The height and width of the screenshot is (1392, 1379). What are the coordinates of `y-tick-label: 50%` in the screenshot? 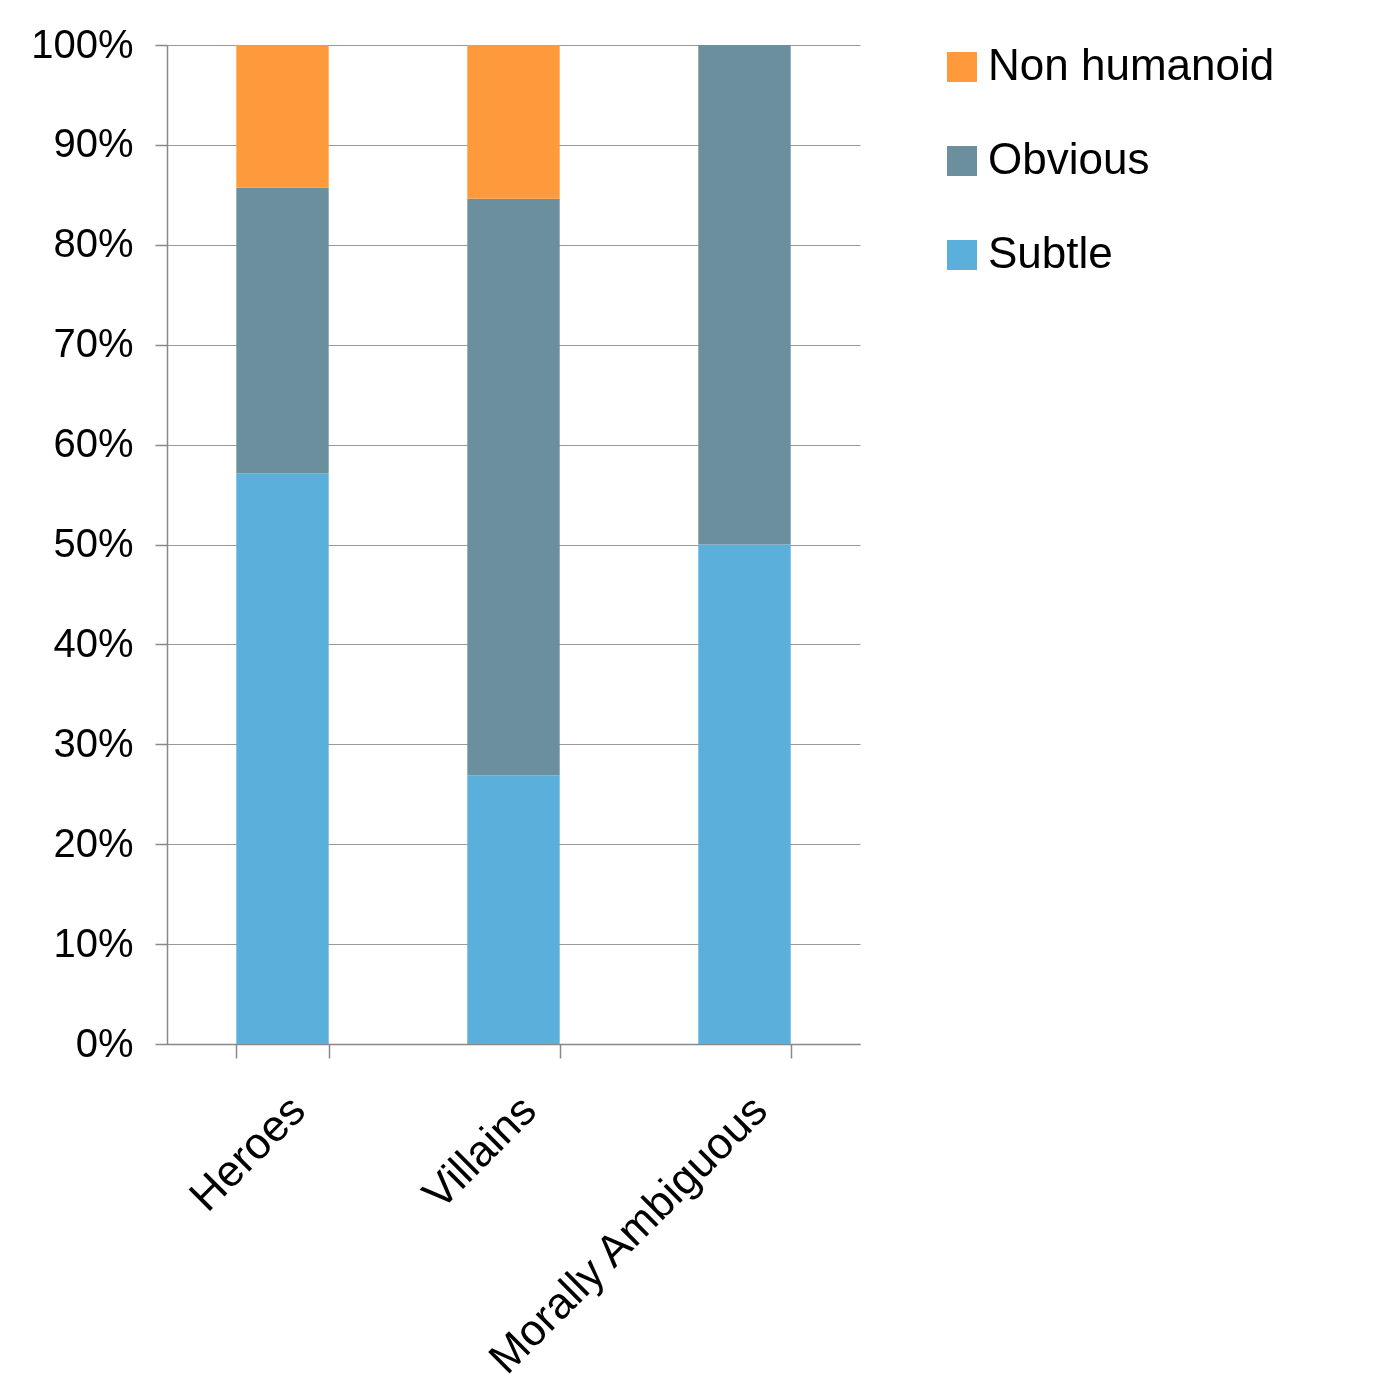 It's located at (93, 543).